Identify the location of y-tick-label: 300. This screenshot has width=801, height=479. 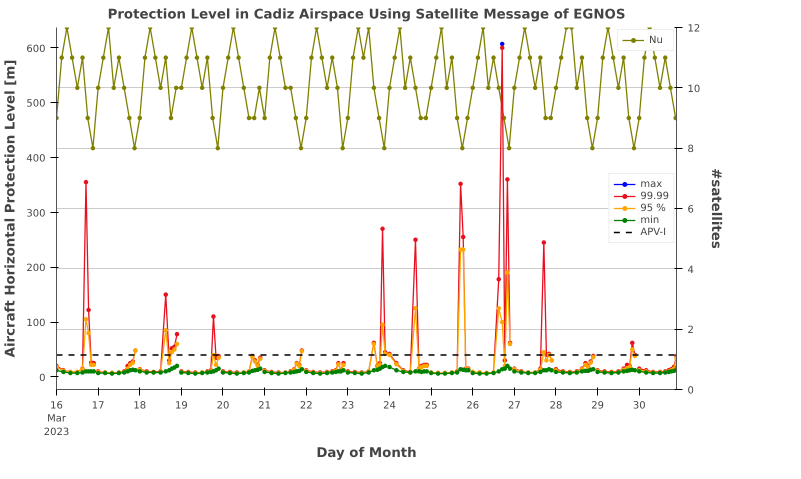
(36, 214).